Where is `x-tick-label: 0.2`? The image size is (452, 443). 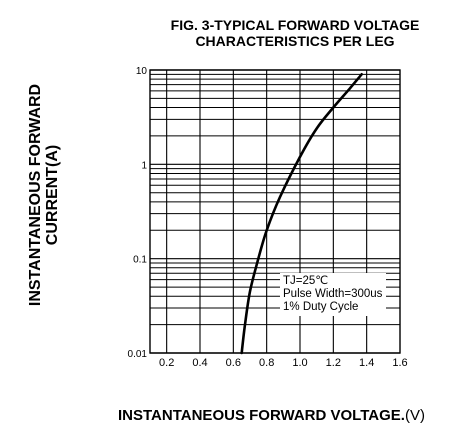 x-tick-label: 0.2 is located at coordinates (166, 363).